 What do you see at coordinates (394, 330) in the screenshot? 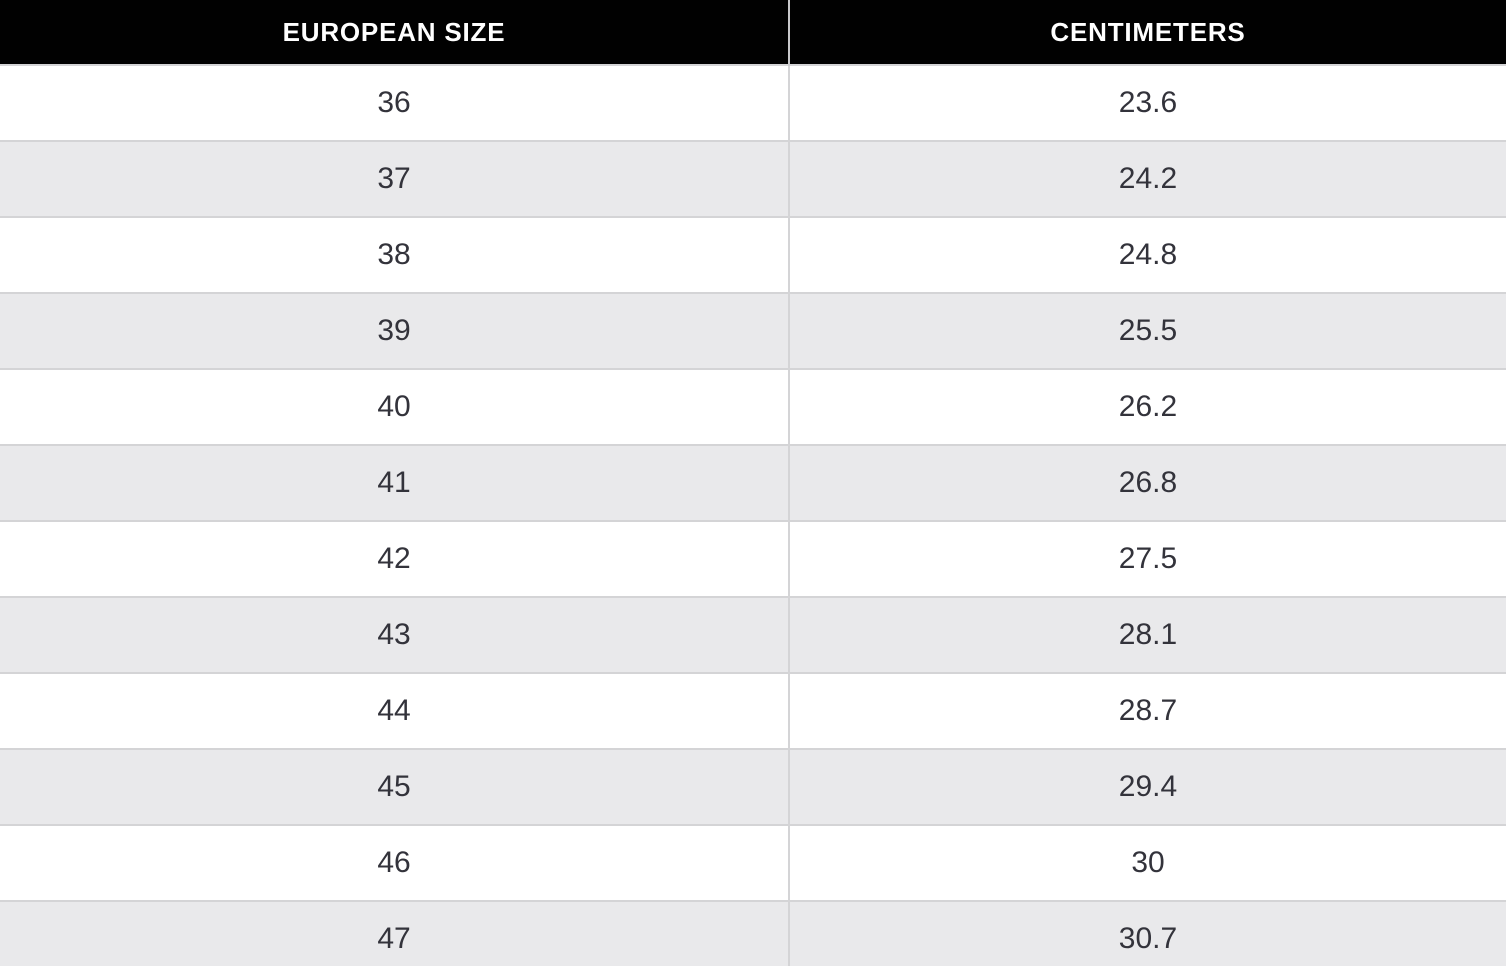
I see `eu-size-cell: 39` at bounding box center [394, 330].